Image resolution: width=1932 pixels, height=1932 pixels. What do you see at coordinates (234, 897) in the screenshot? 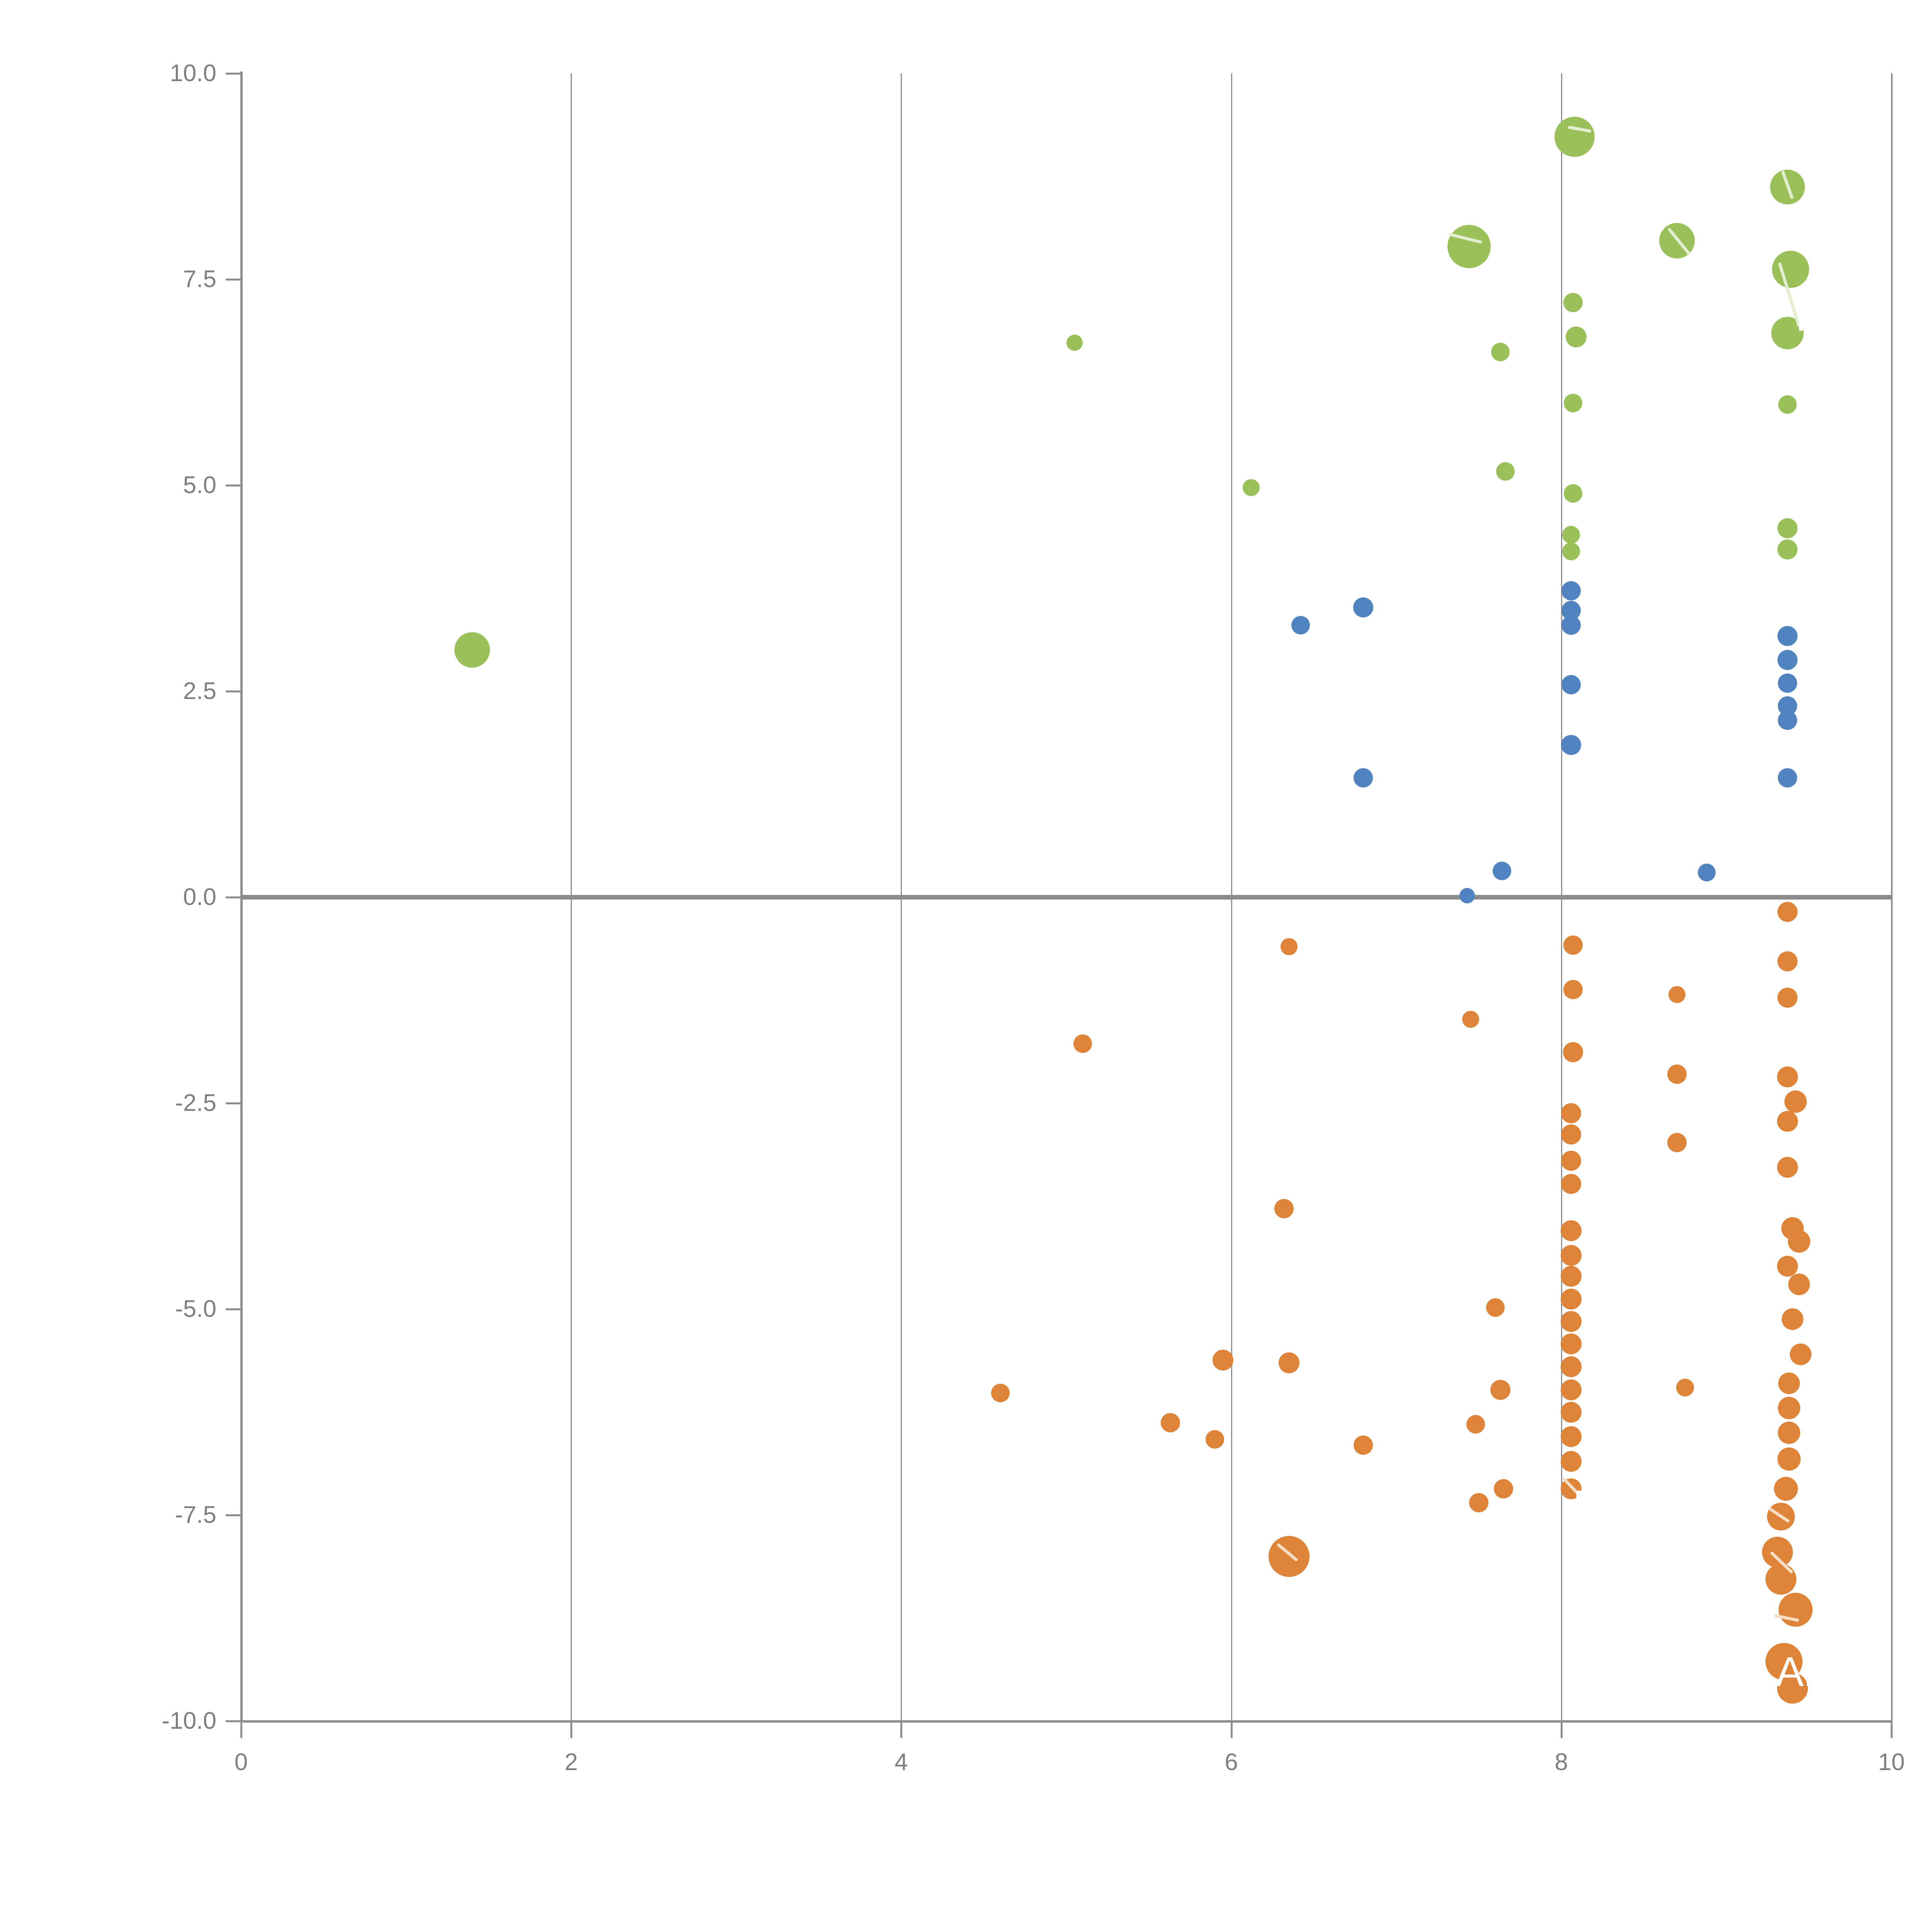
I see `y-tick-0.0` at bounding box center [234, 897].